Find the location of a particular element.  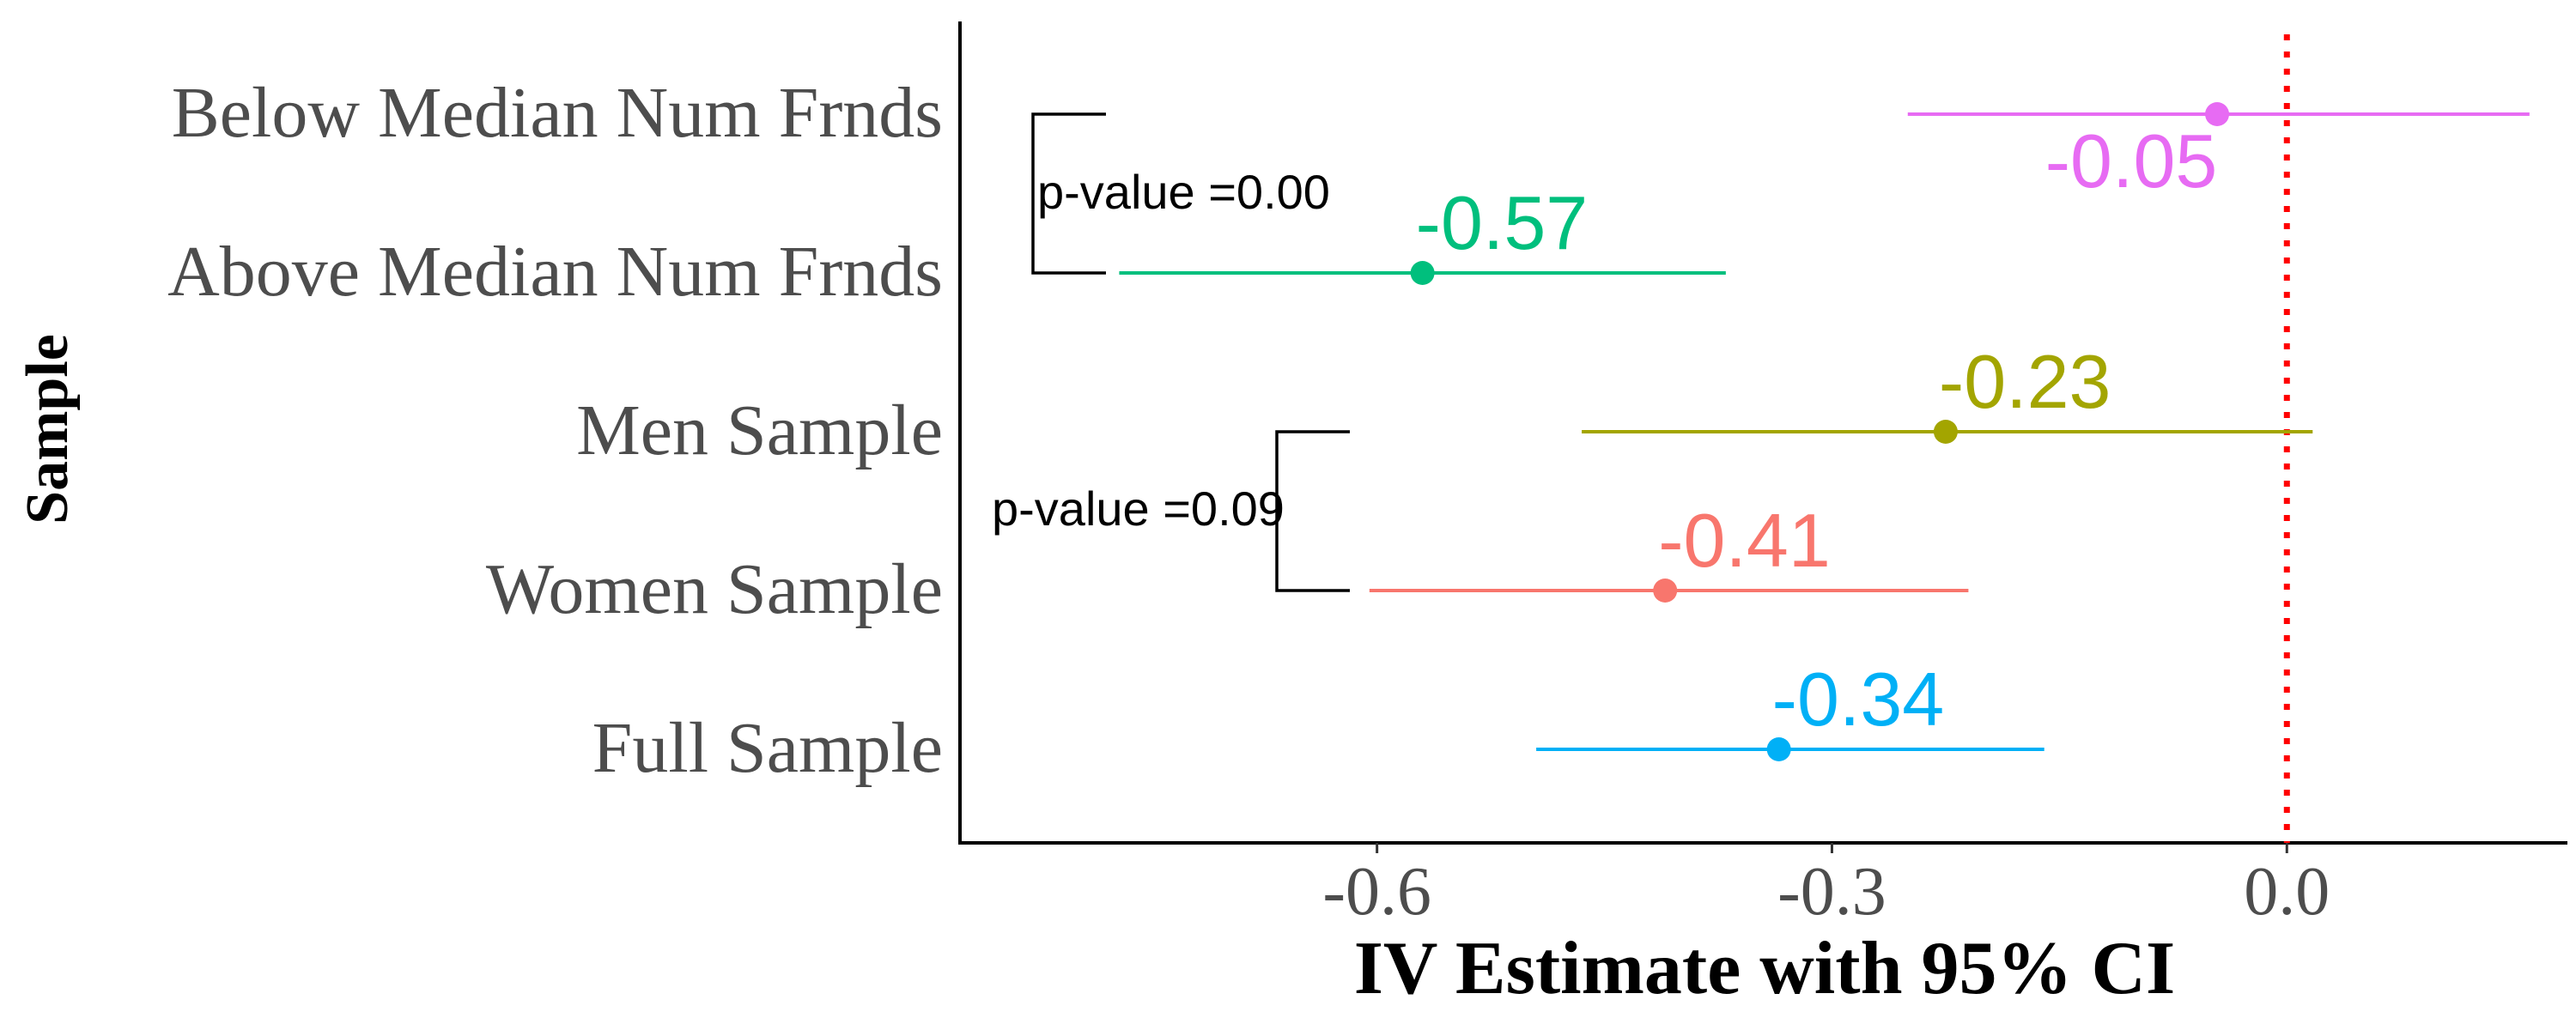

value-label: -0.05 is located at coordinates (2131, 160).